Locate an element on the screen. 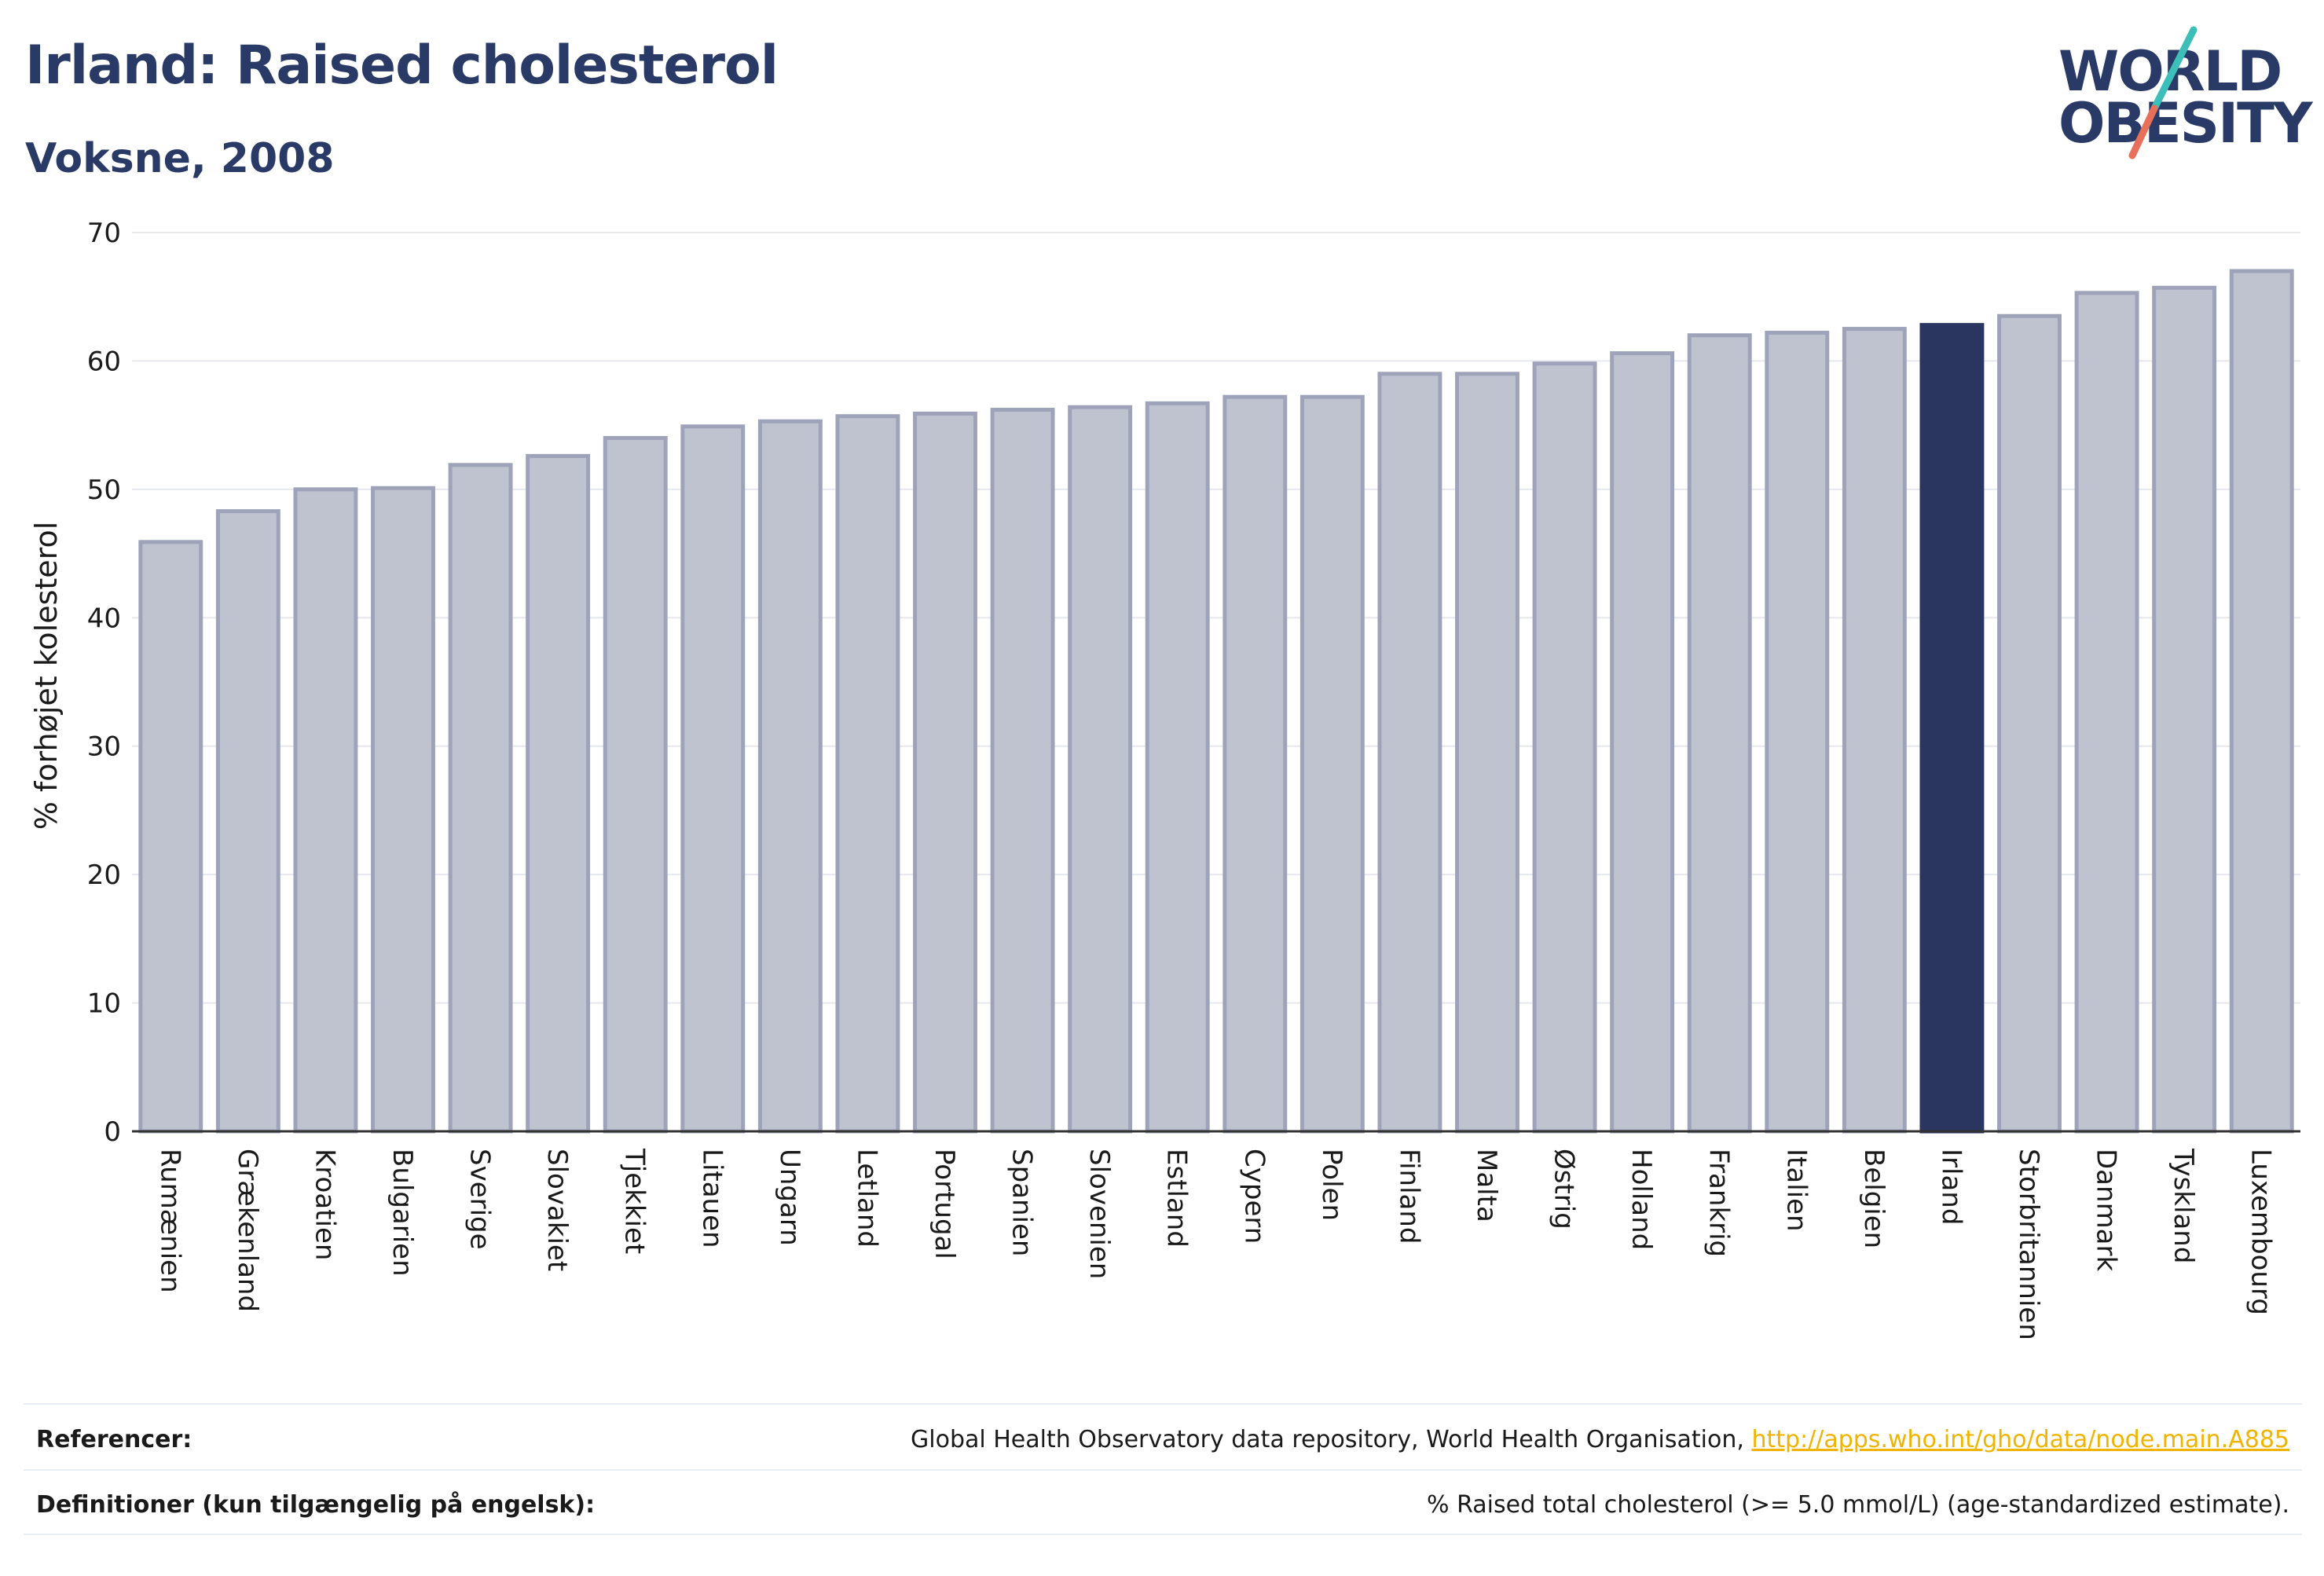 The width and height of the screenshot is (2324, 1576). bar-slovenien is located at coordinates (1100, 769).